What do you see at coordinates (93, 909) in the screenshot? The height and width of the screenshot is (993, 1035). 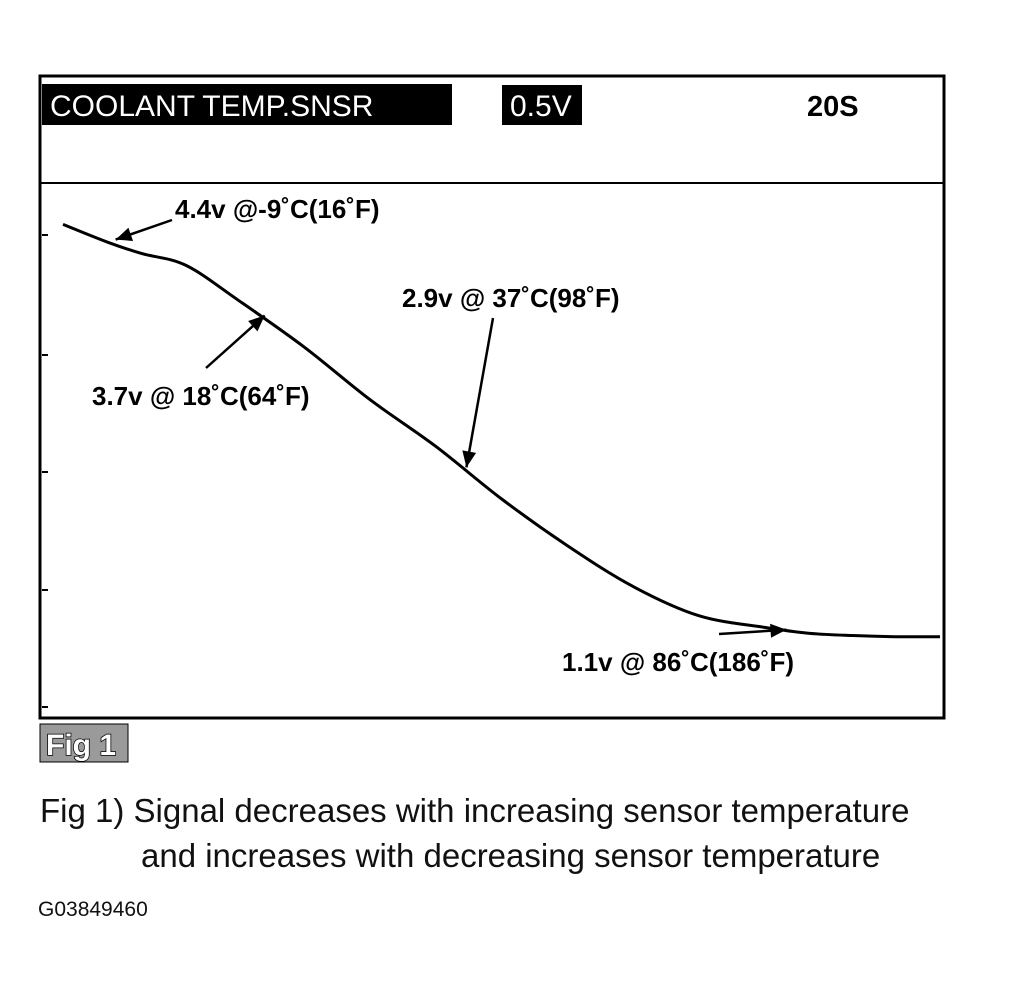 I see `figure-id: G03849460` at bounding box center [93, 909].